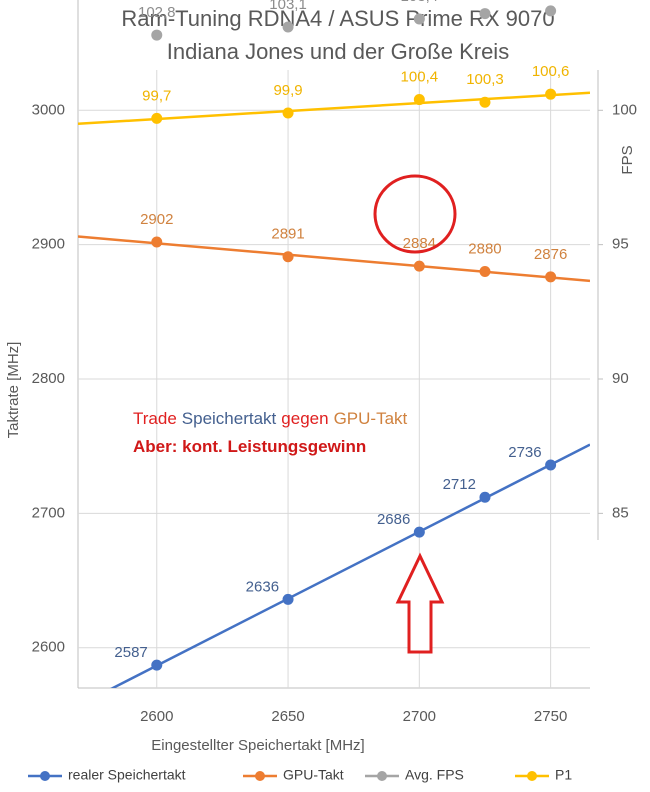 The width and height of the screenshot is (650, 792). What do you see at coordinates (563, 775) in the screenshot?
I see `legend-label: P1` at bounding box center [563, 775].